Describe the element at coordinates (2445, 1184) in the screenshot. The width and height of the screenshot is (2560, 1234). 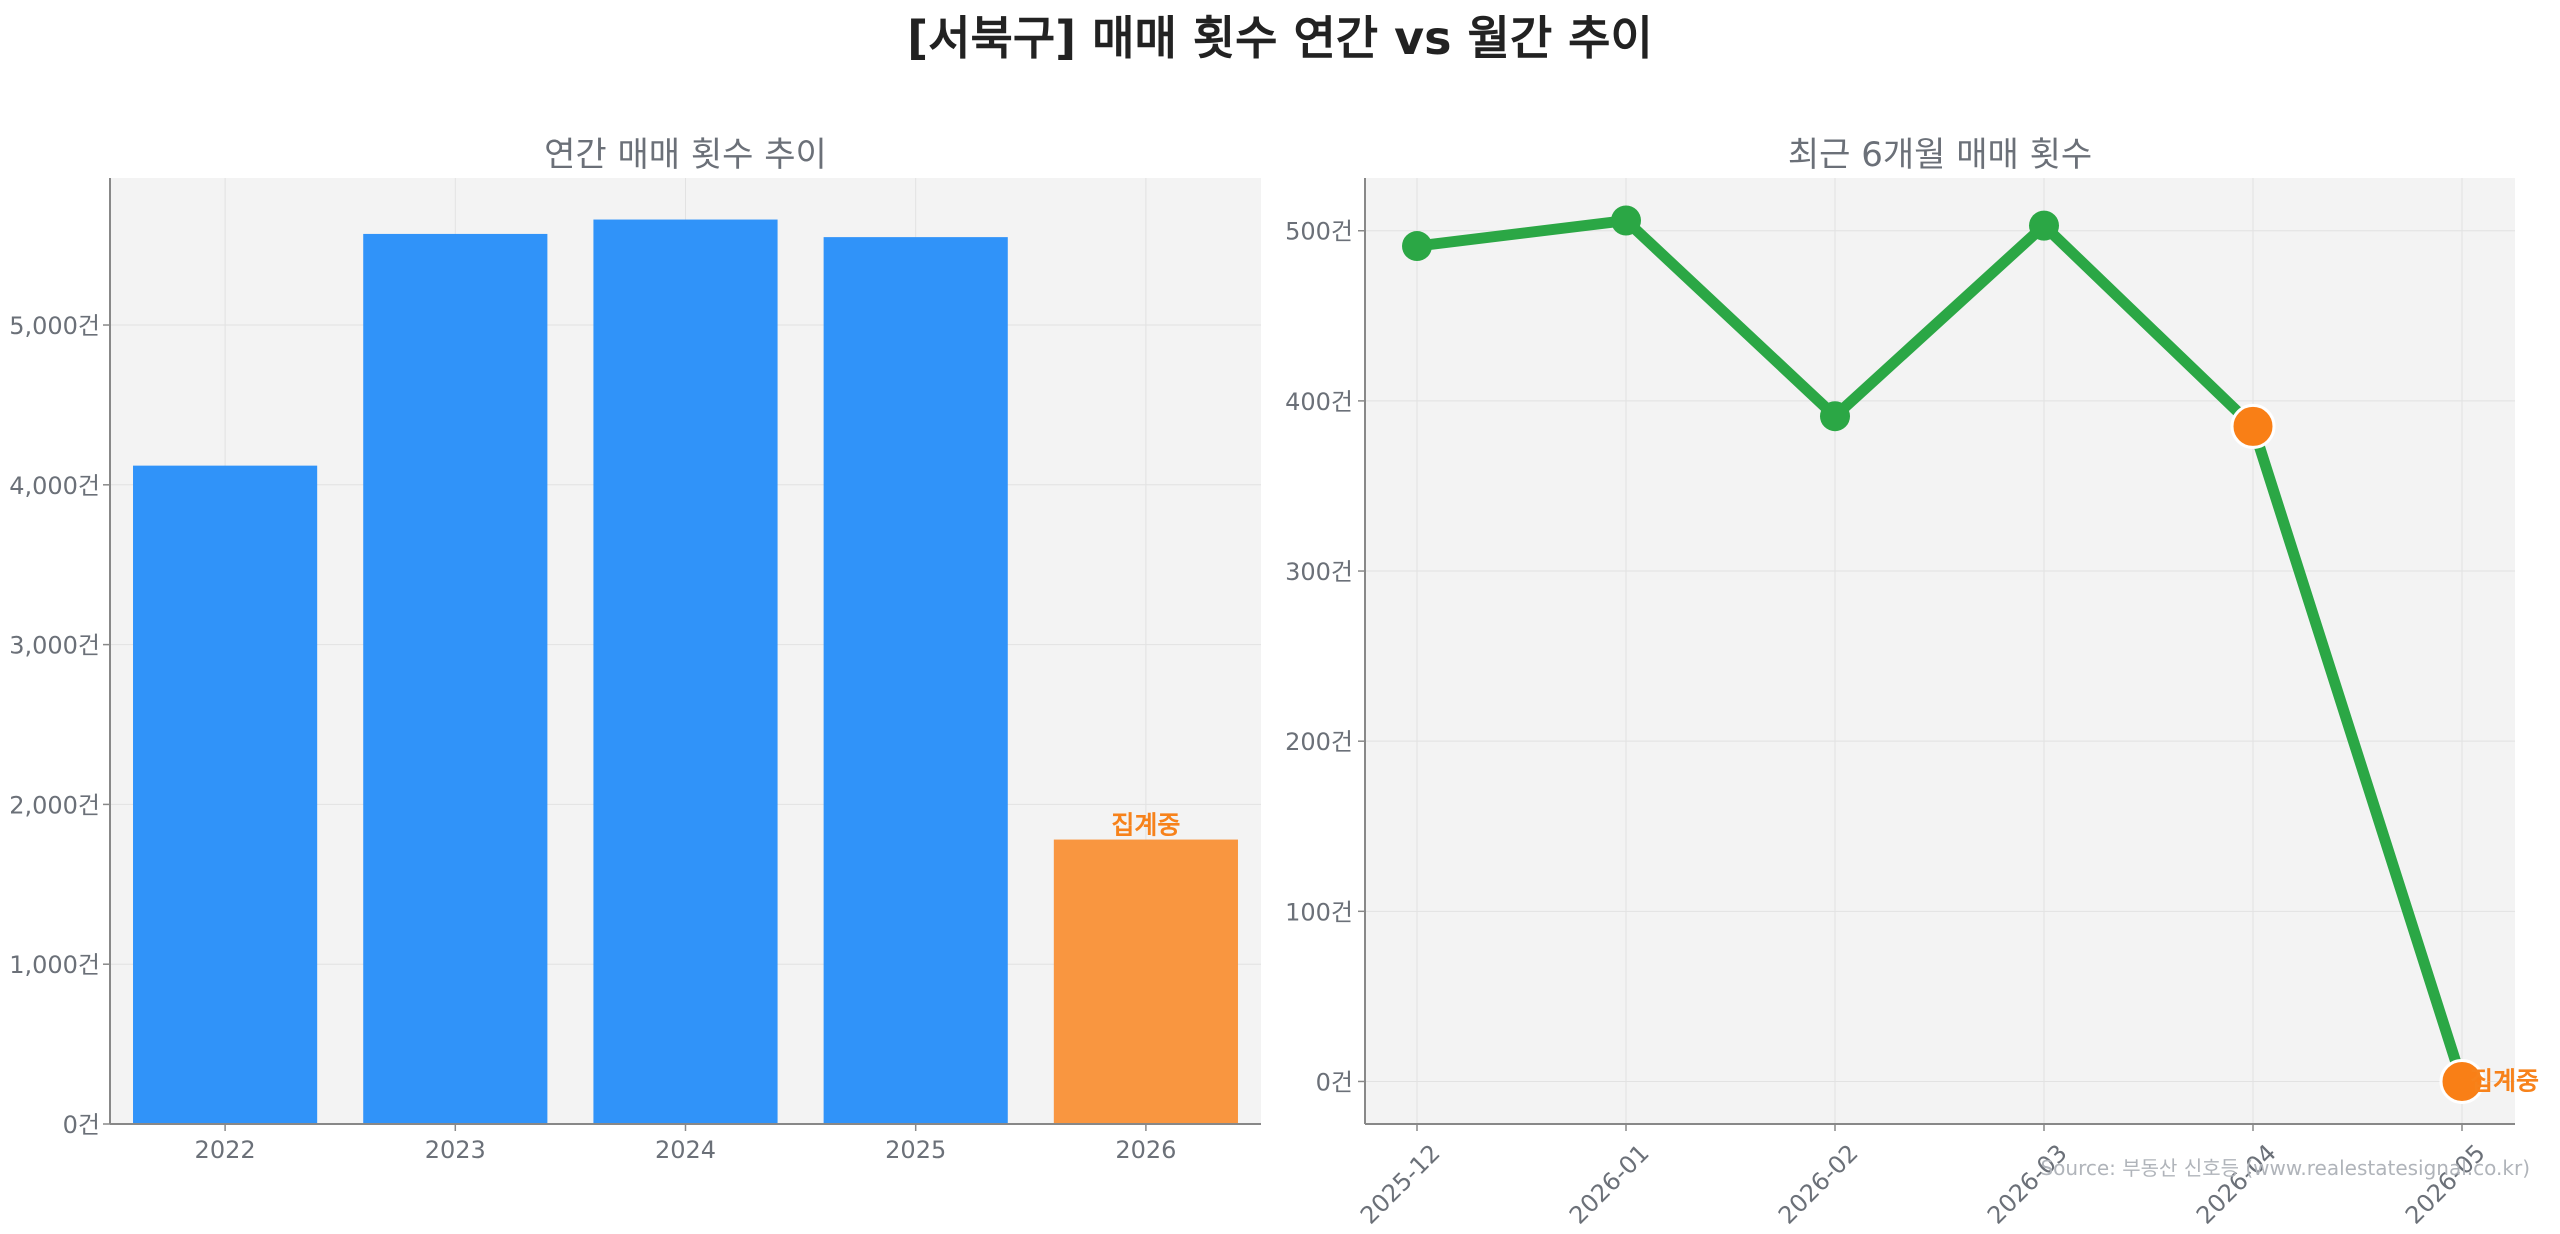
I see `x-tick-label: 2026-05` at that location.